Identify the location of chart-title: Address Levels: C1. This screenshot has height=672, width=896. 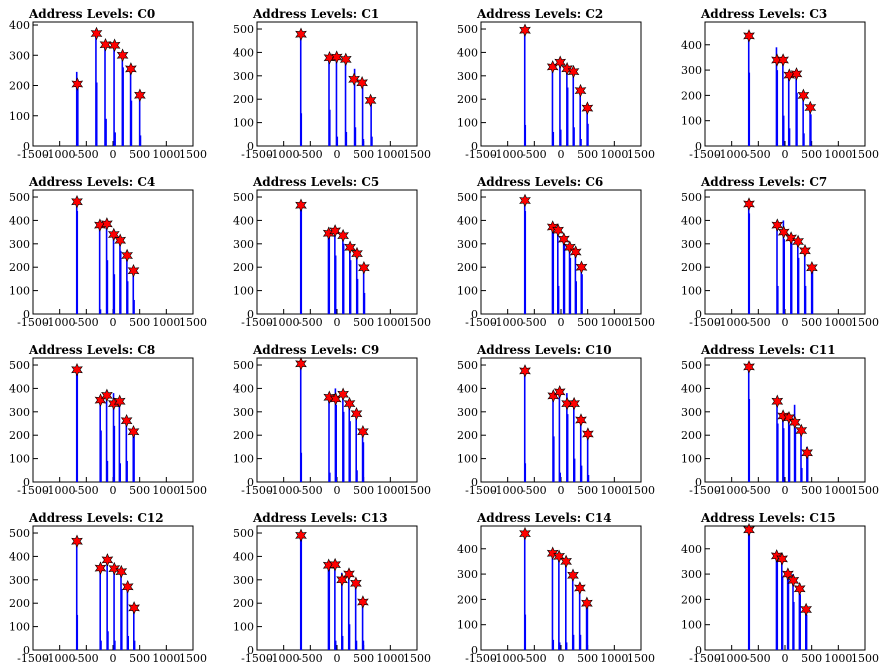
(315, 14).